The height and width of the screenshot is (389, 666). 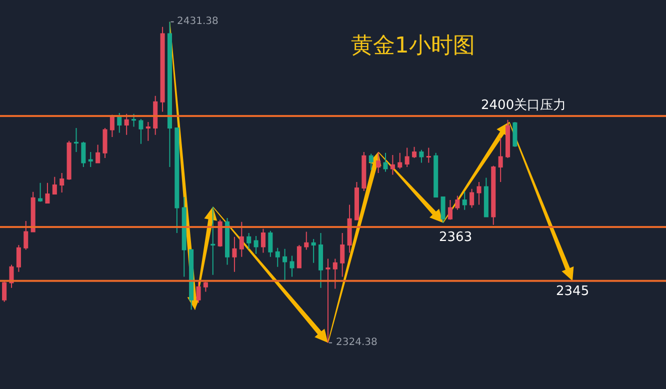 What do you see at coordinates (412, 45) in the screenshot?
I see `text: 黄金1小时图` at bounding box center [412, 45].